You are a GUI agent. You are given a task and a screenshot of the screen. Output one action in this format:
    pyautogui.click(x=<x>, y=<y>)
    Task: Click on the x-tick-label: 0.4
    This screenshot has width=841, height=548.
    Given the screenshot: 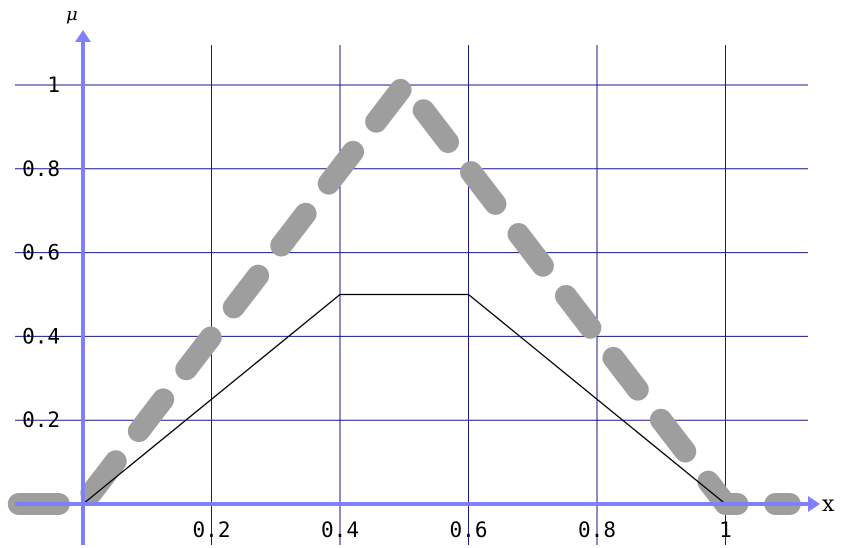 What is the action you would take?
    pyautogui.click(x=340, y=530)
    